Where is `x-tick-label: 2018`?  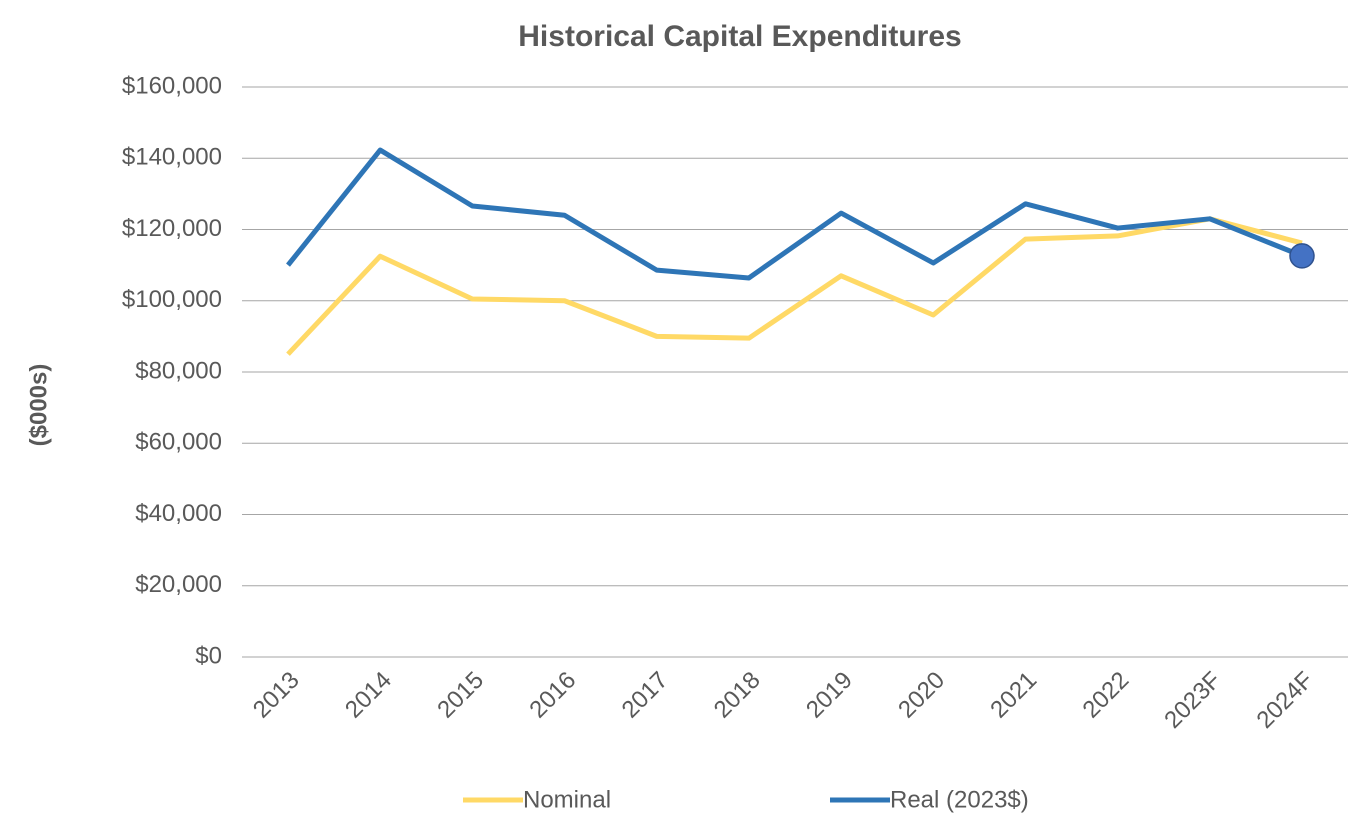
x-tick-label: 2018 is located at coordinates (737, 695).